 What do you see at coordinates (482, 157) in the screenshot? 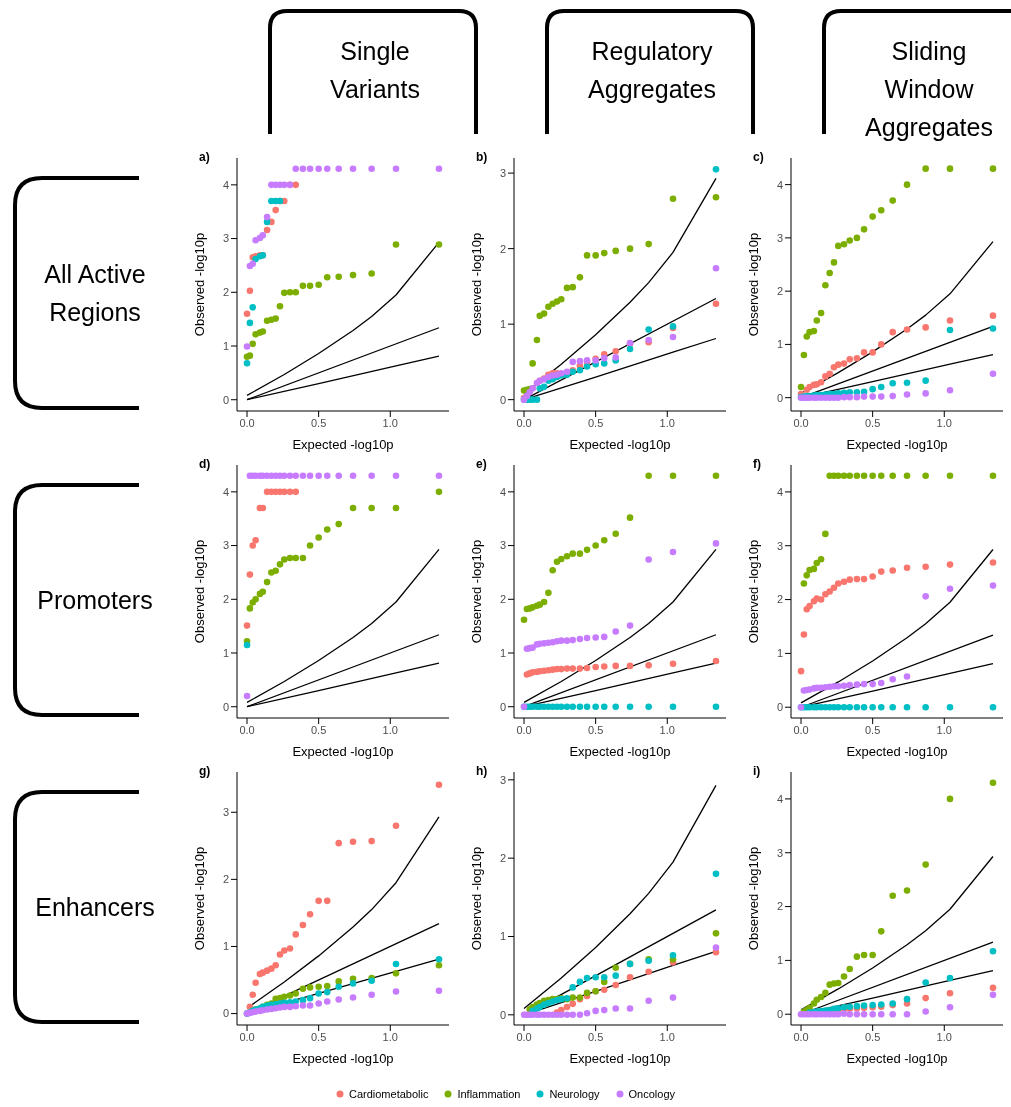
I see `chart-title: b)` at bounding box center [482, 157].